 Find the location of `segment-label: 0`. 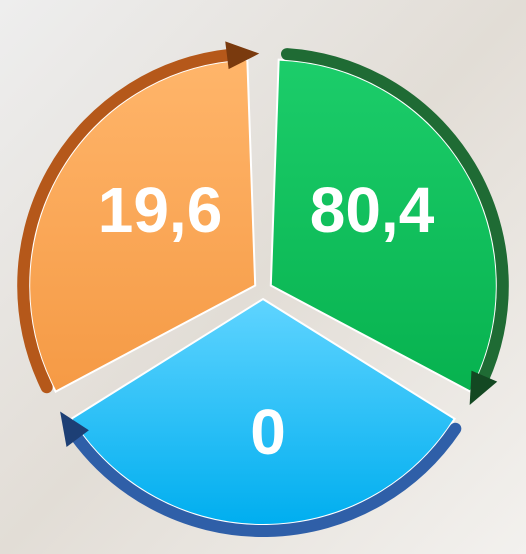

segment-label: 0 is located at coordinates (268, 432).